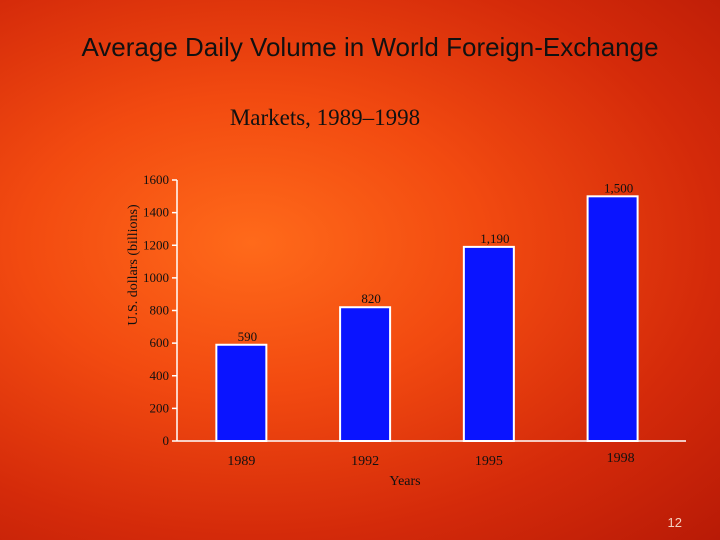  What do you see at coordinates (365, 374) in the screenshot?
I see `bar-1992` at bounding box center [365, 374].